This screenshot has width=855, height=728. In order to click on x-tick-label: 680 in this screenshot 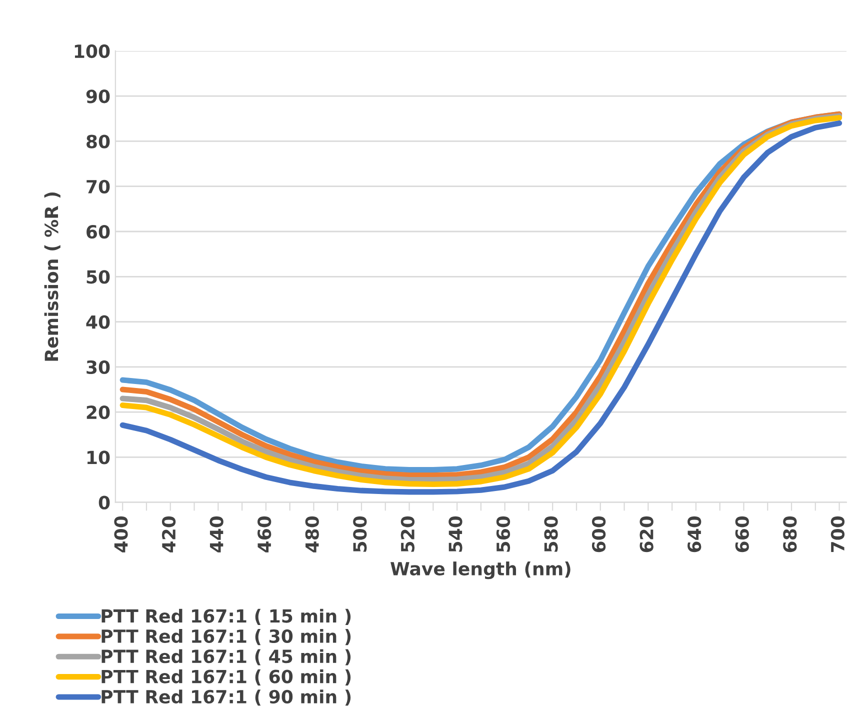, I will do `click(790, 534)`.